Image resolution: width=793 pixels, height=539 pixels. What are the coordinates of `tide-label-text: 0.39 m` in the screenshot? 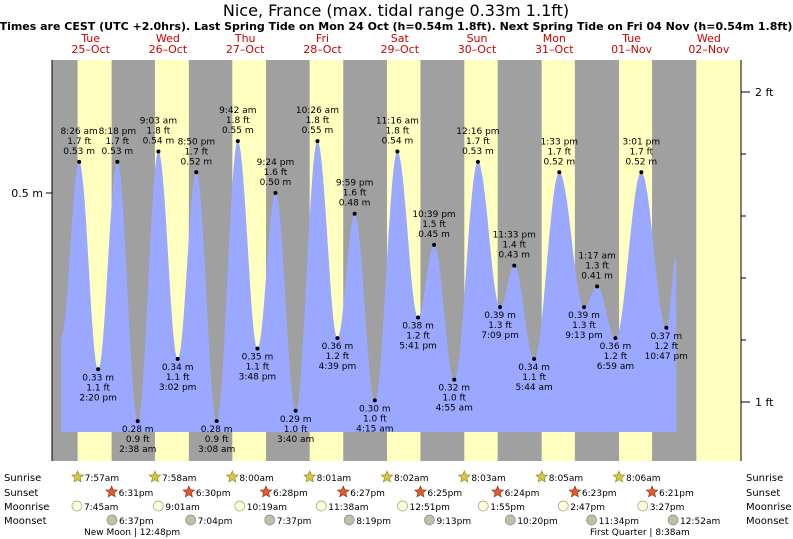 It's located at (584, 316).